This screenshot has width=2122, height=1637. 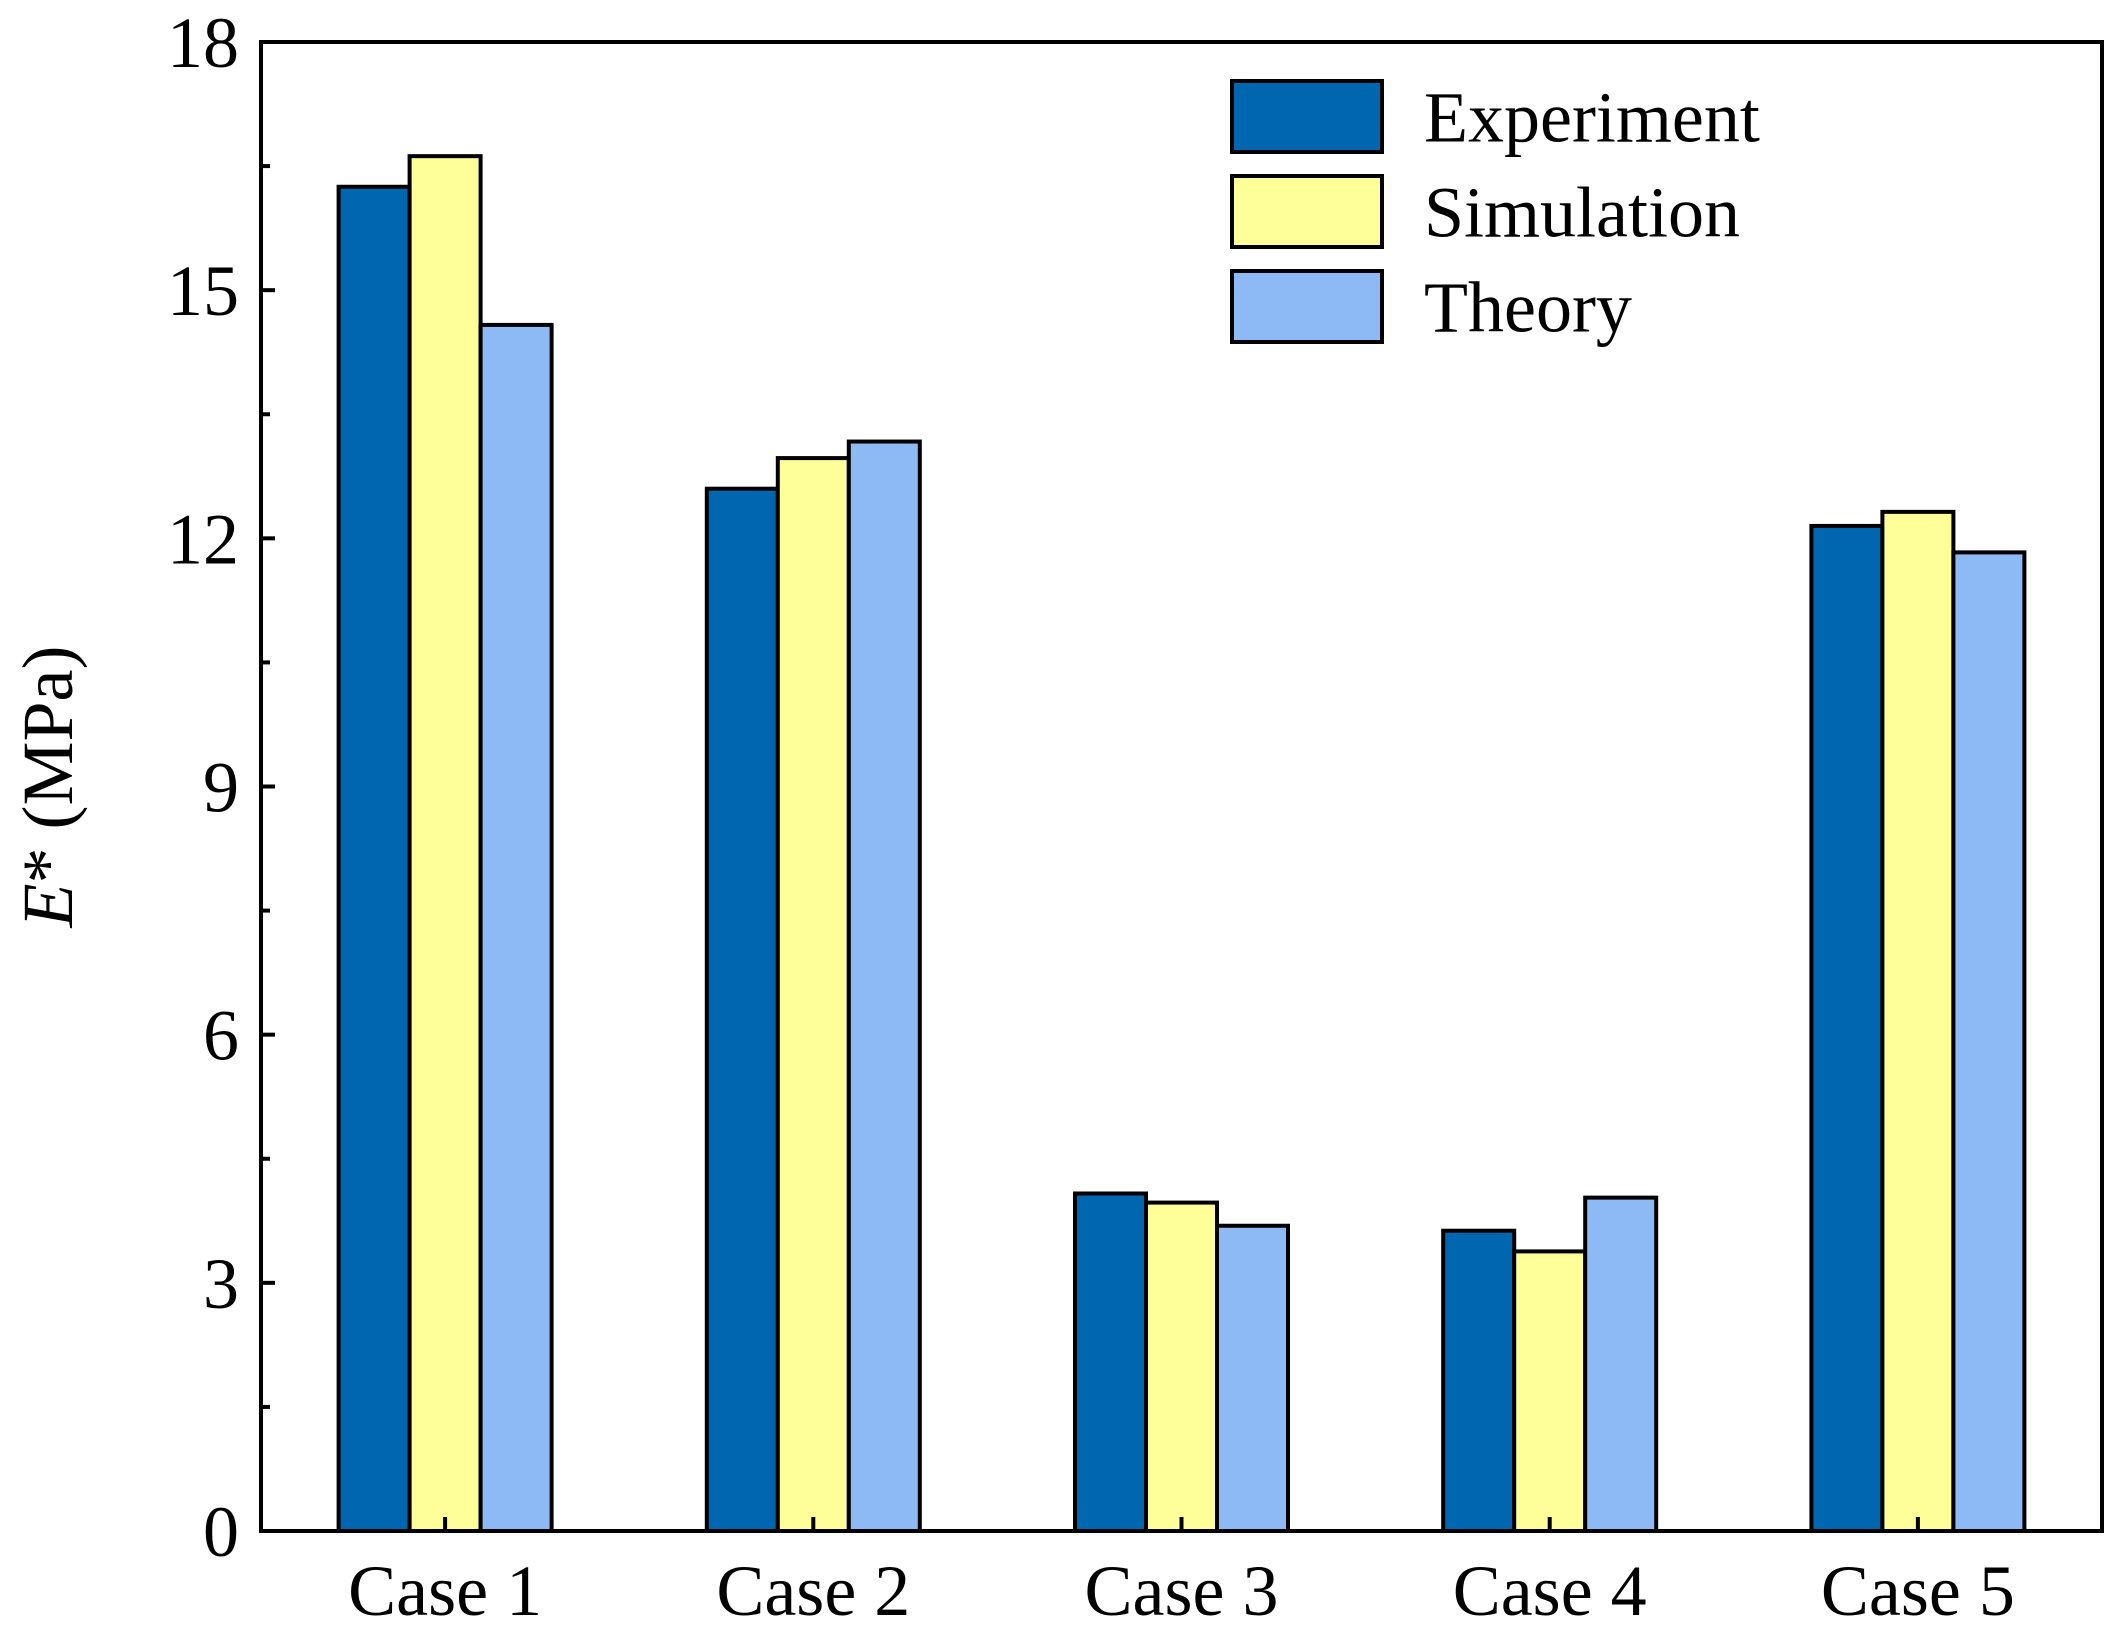 I want to click on y-tick-label: 3, so click(x=221, y=1284).